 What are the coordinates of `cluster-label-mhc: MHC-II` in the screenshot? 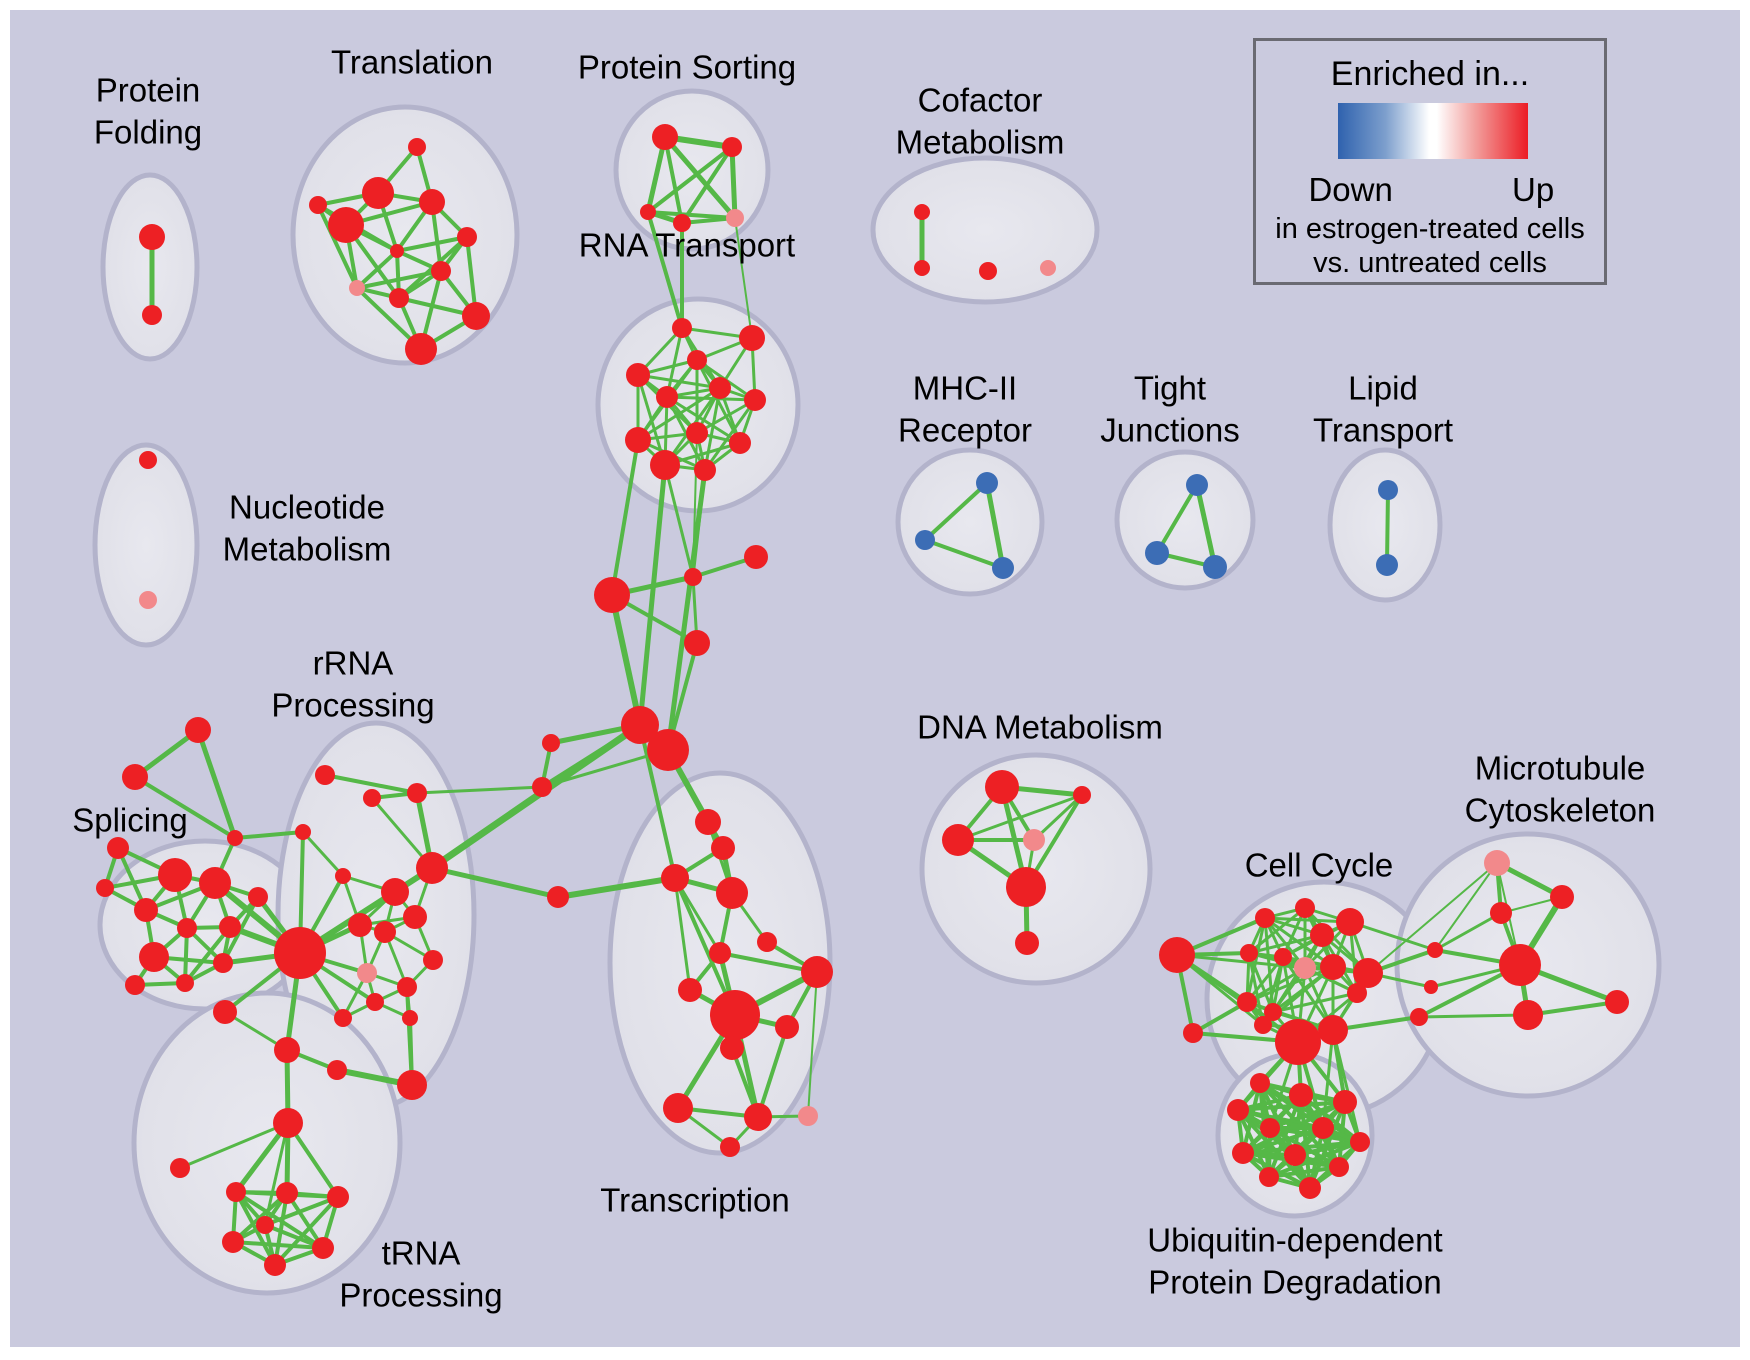 It's located at (965, 388).